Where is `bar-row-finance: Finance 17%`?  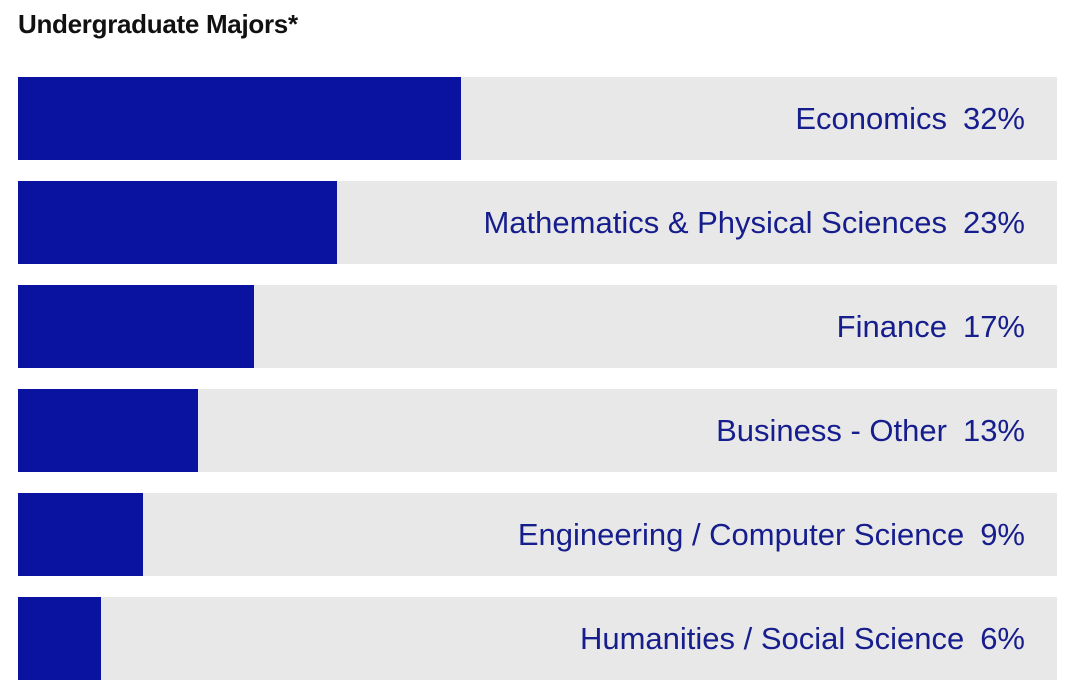
bar-row-finance: Finance 17% is located at coordinates (537, 326).